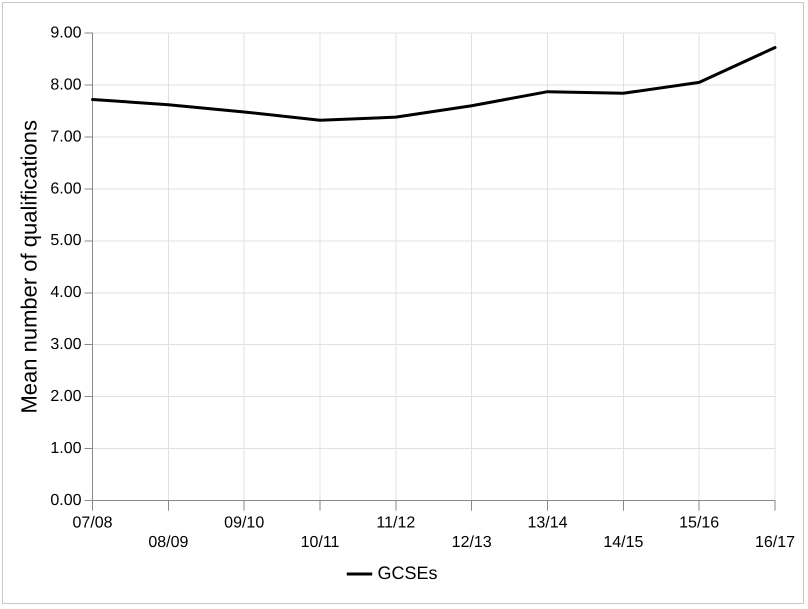  I want to click on legend-label: GCSEs, so click(407, 572).